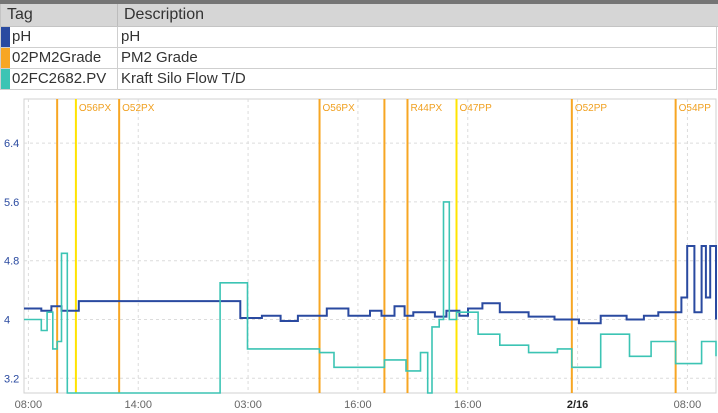  Describe the element at coordinates (164, 14) in the screenshot. I see `legend-header-description: Description` at that location.